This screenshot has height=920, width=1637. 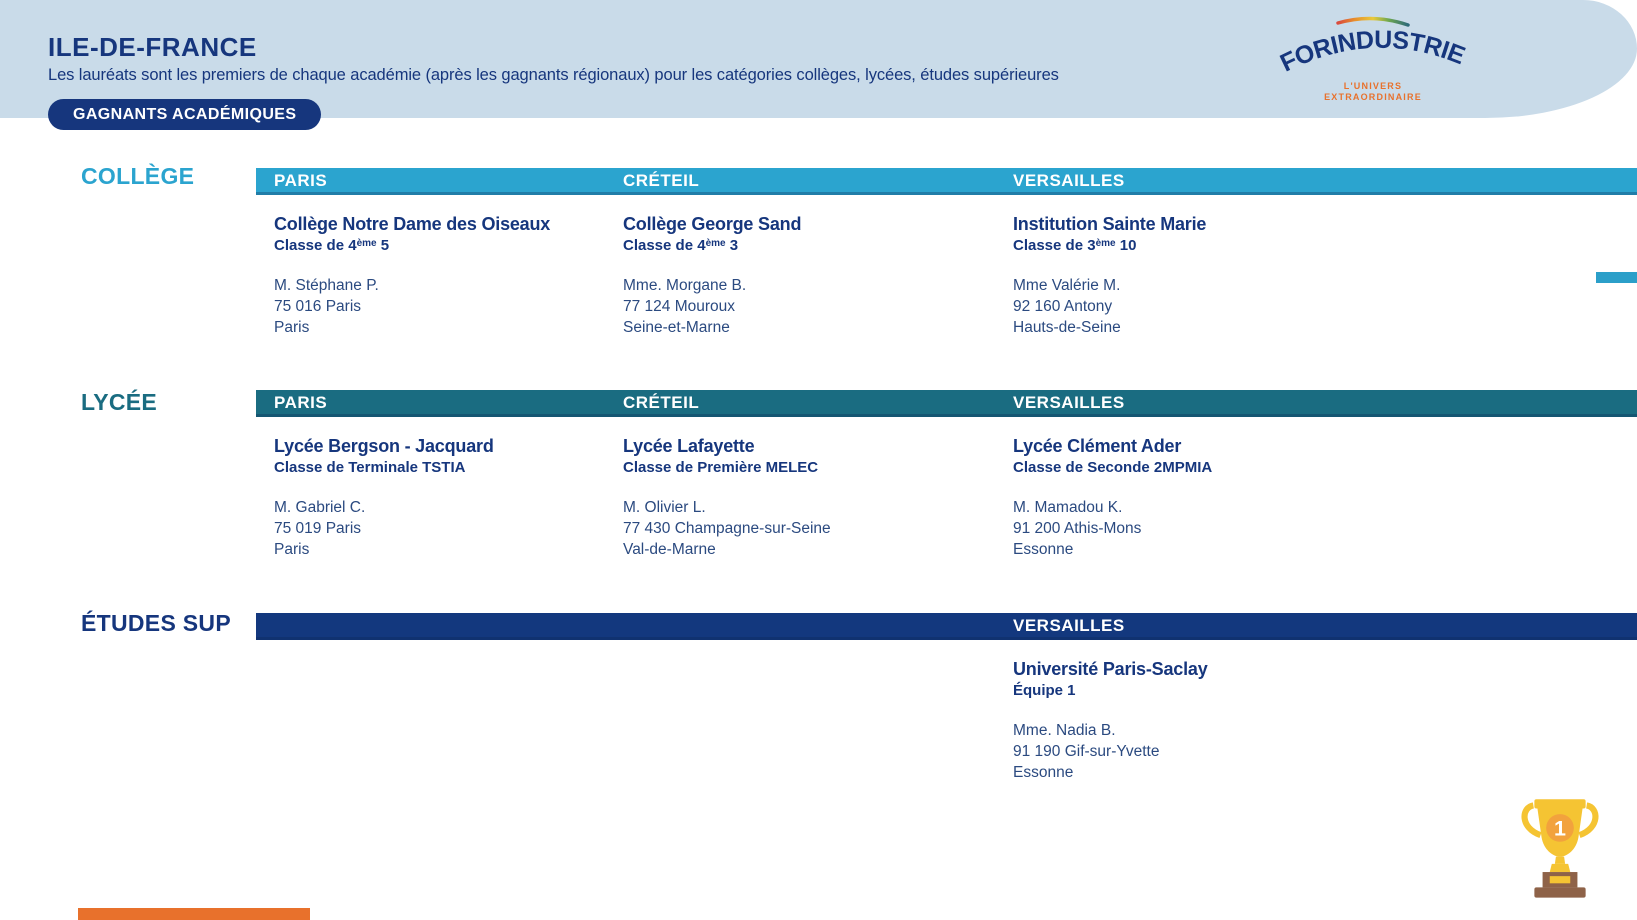 What do you see at coordinates (454, 528) in the screenshot?
I see `contact-block: M. Gabriel C. 75 019 Paris Paris` at bounding box center [454, 528].